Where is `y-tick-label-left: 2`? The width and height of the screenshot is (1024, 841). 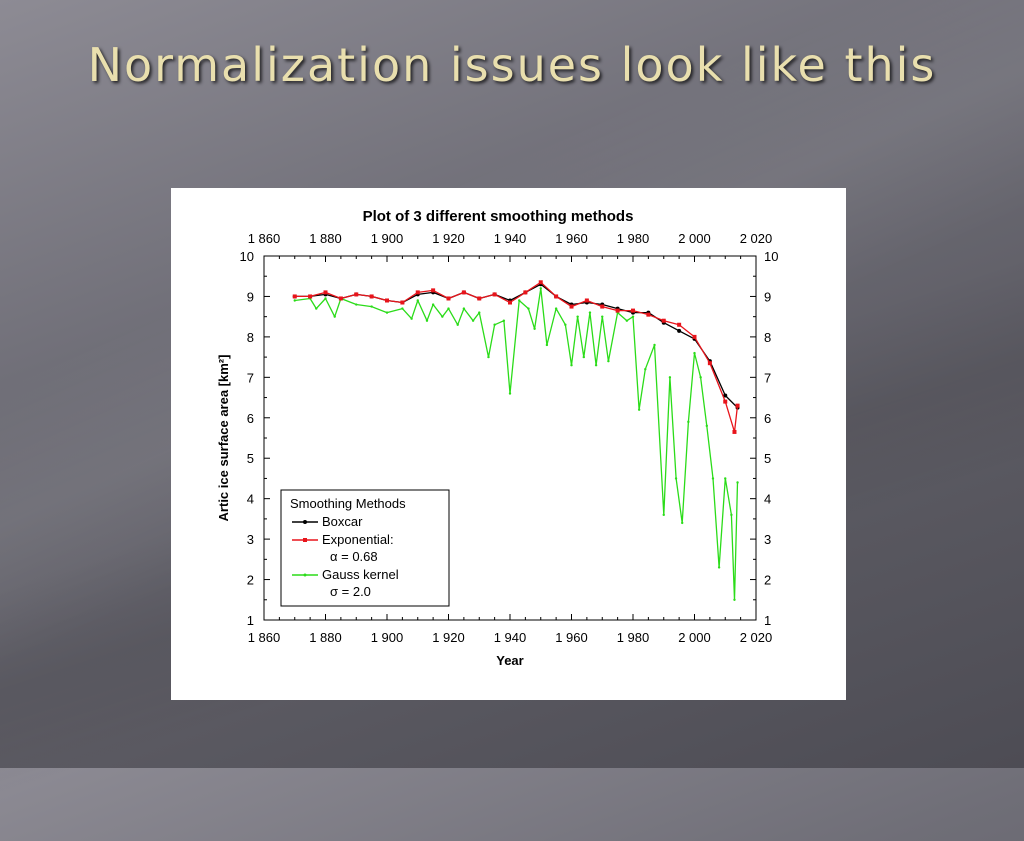 y-tick-label-left: 2 is located at coordinates (250, 580).